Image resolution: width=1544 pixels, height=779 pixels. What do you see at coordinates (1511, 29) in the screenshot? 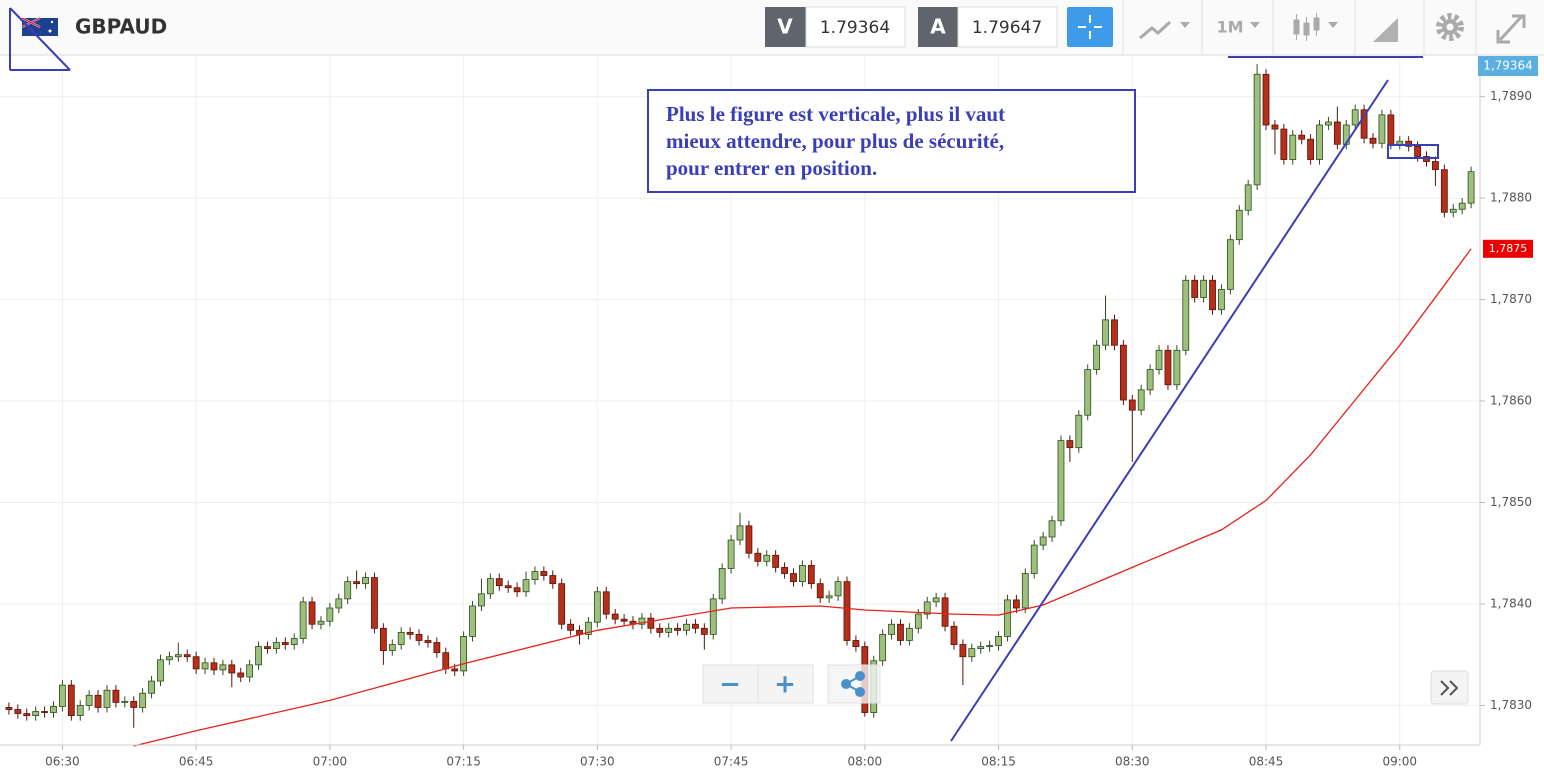
I see `fullscreen-button` at bounding box center [1511, 29].